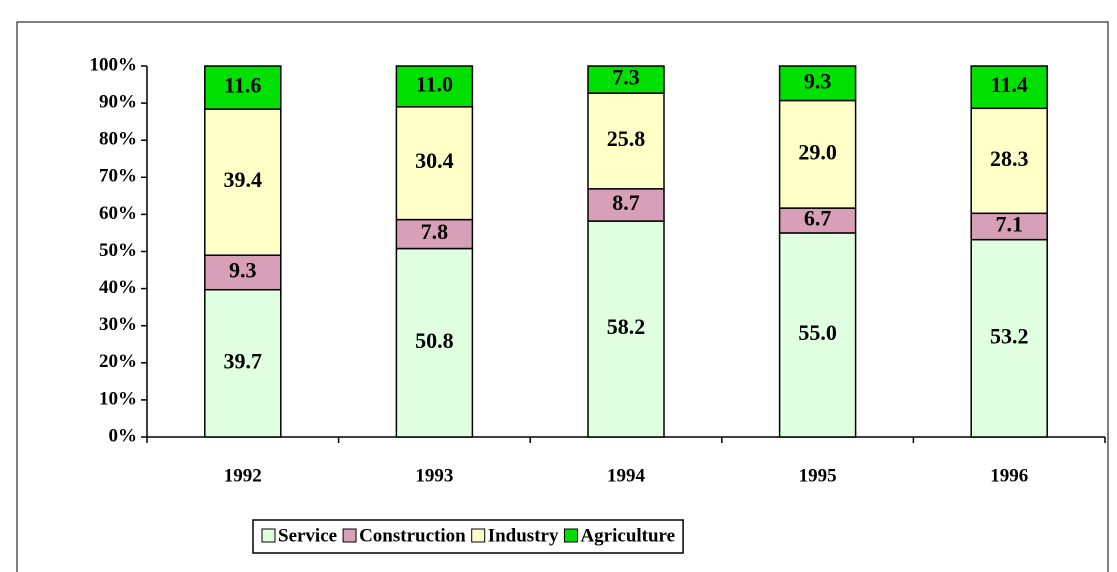  I want to click on value-label: 11.6, so click(242, 85).